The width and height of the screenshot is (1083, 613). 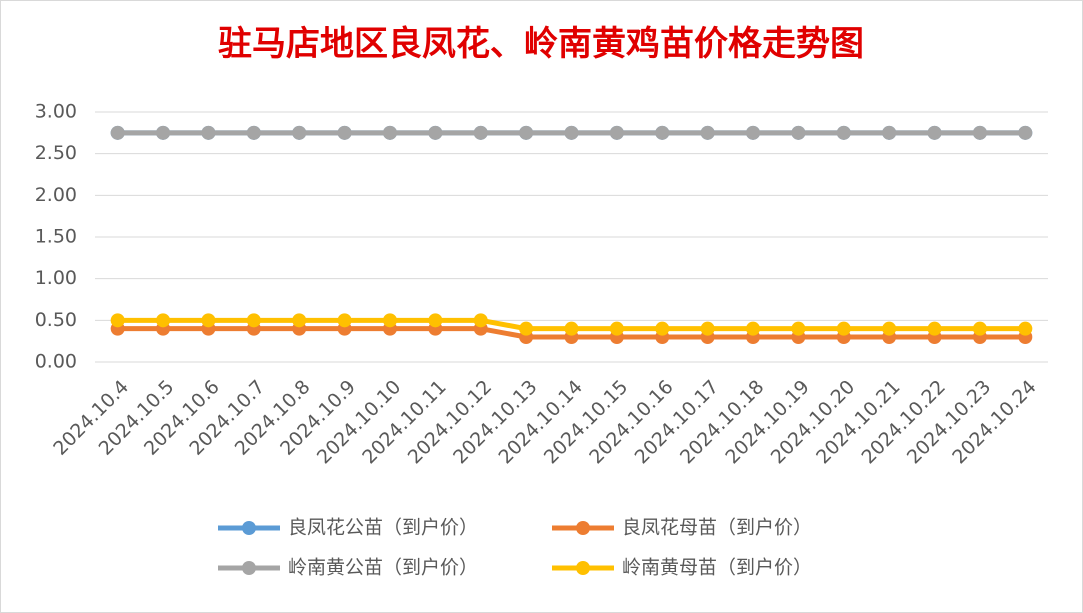 What do you see at coordinates (56, 320) in the screenshot?
I see `y-tick-label: 0.50` at bounding box center [56, 320].